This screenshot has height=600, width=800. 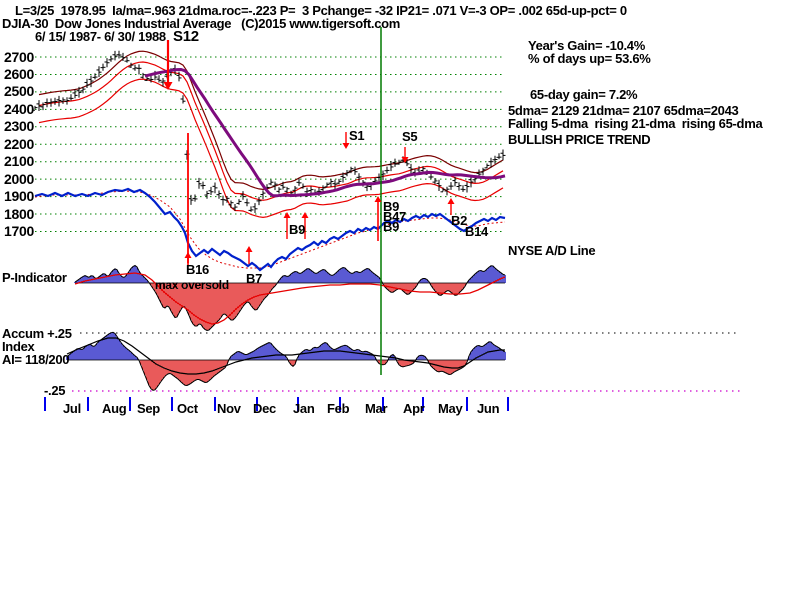 What do you see at coordinates (37, 333) in the screenshot?
I see `accum-plus25-label: Accum +.25` at bounding box center [37, 333].